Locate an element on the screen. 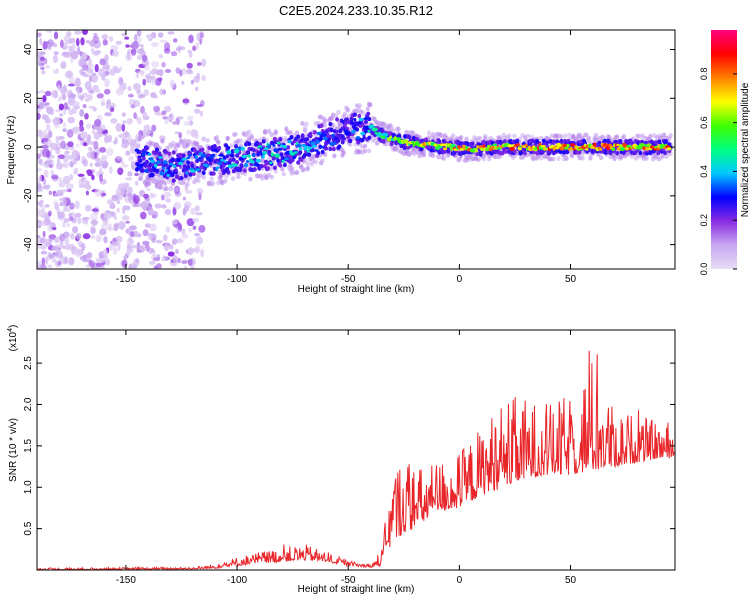  y-tick-label: 20 is located at coordinates (28, 98).